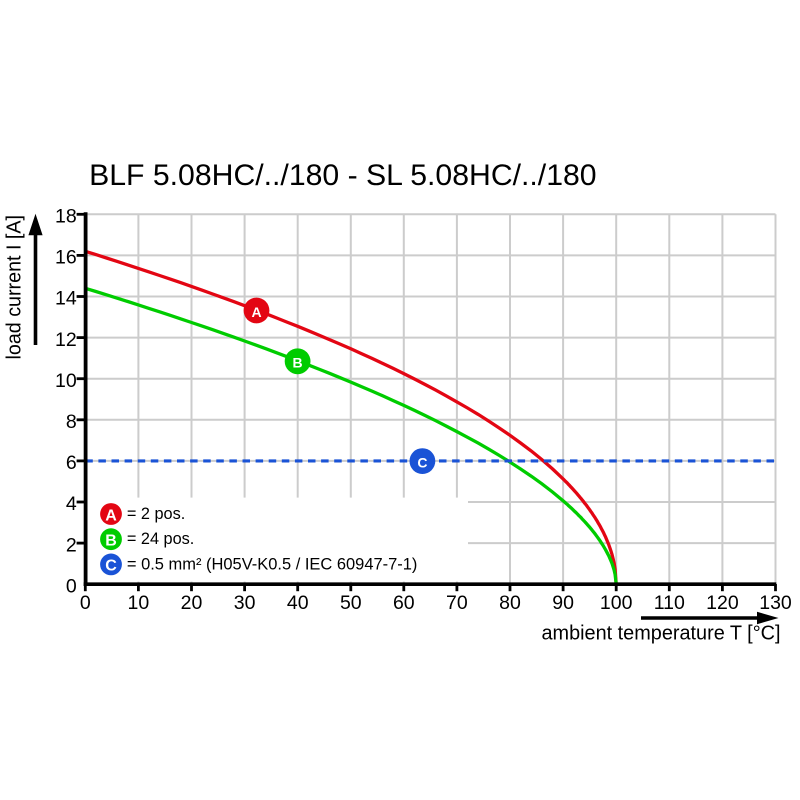 The image size is (800, 800). Describe the element at coordinates (272, 564) in the screenshot. I see `svg-text:= 0.5 mm² (H05V-K0.5 / IEC 609: = 0.5 mm² (H05V-K0.5 / IEC 60947-7-1)` at that location.